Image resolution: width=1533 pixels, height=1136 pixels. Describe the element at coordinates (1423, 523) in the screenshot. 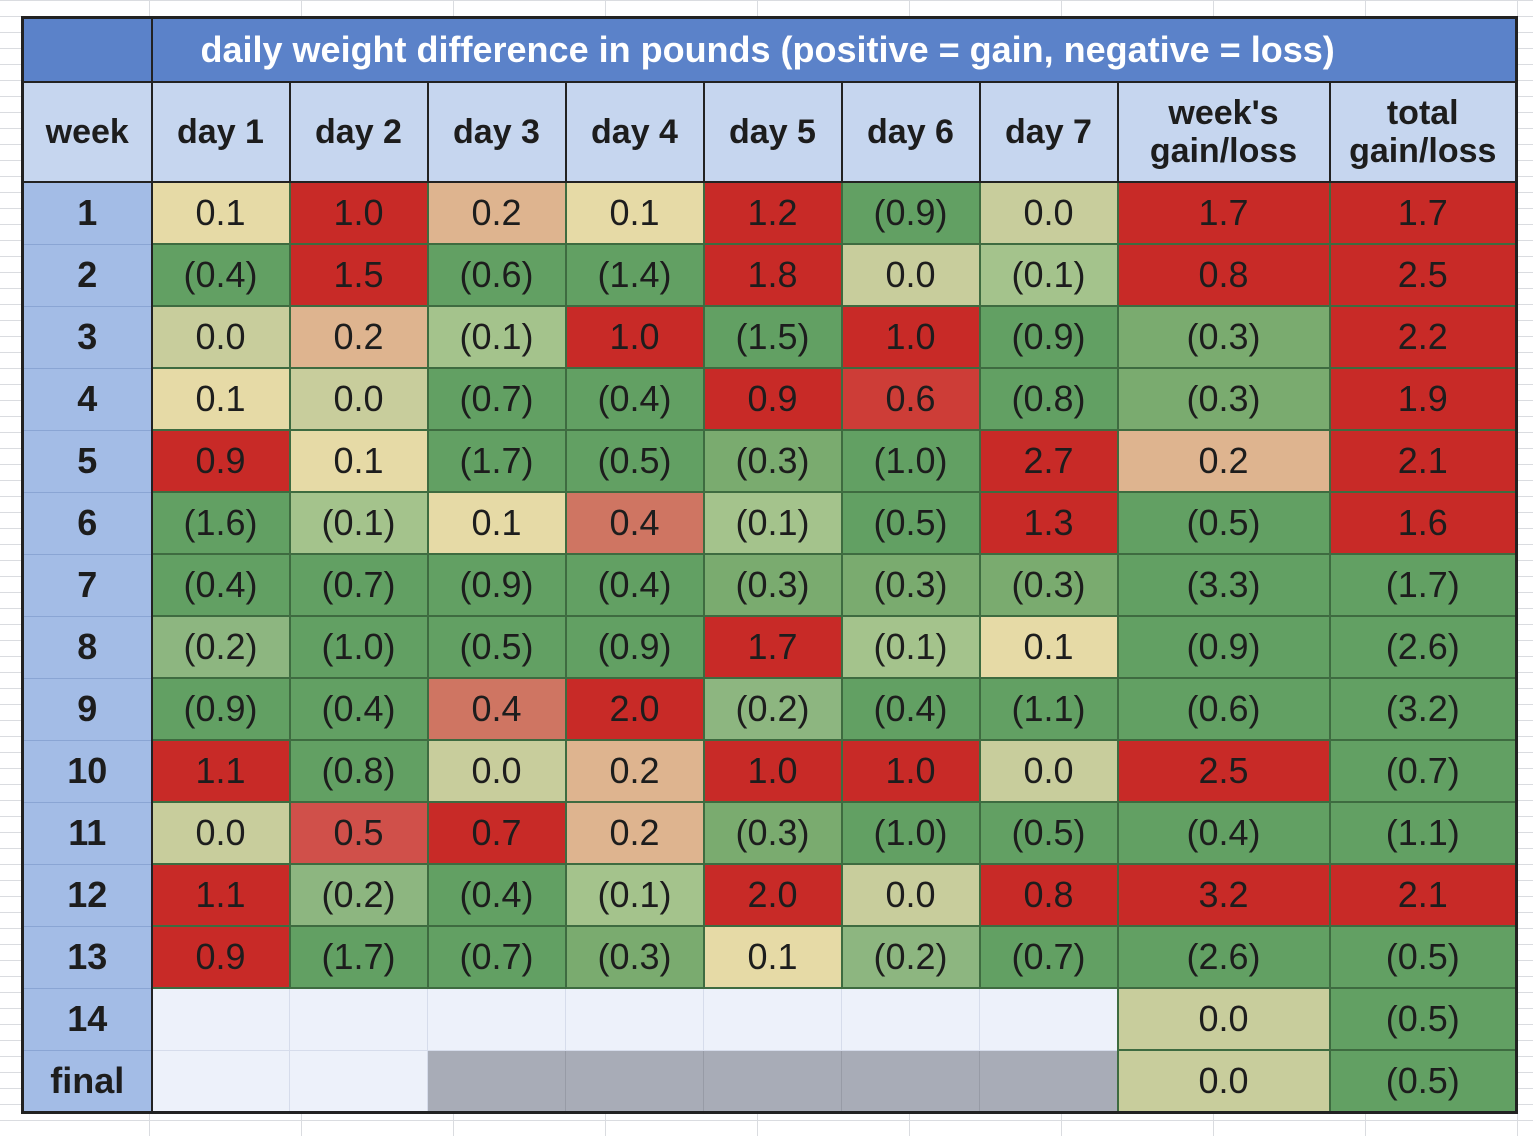

I see `cell-total-gain-loss: 1.6` at that location.